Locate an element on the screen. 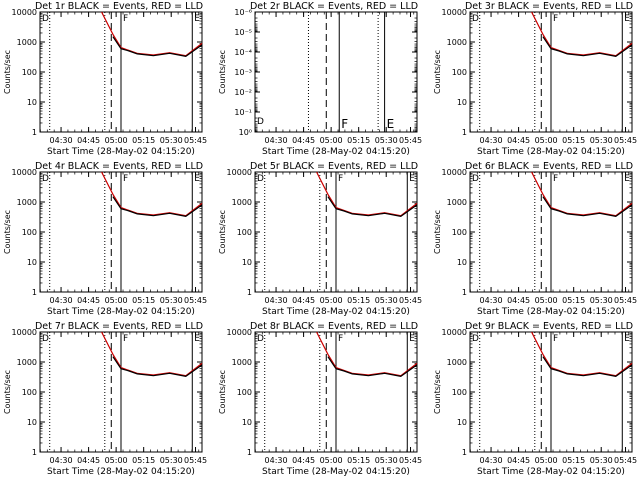 Image resolution: width=640 pixels, height=480 pixels. panel-title: Det 4r BLACK = Events, RED = LLD is located at coordinates (119, 166).